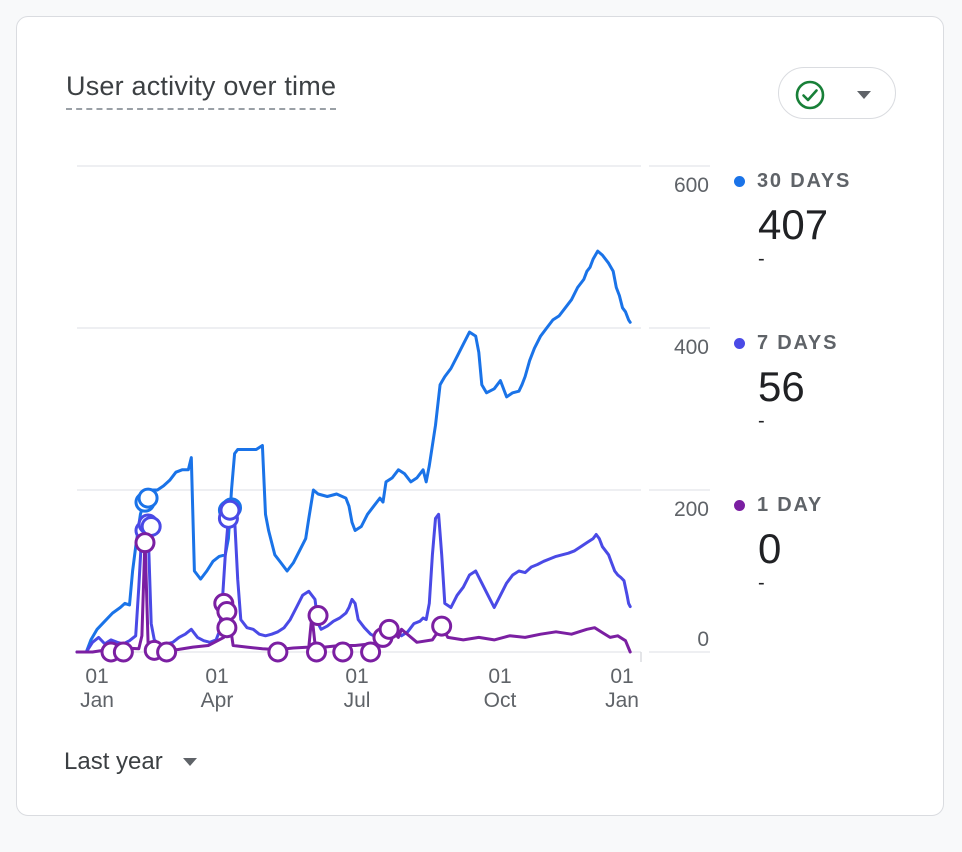 This screenshot has height=852, width=962. I want to click on legend-label-7-days: 7 DAYS, so click(798, 343).